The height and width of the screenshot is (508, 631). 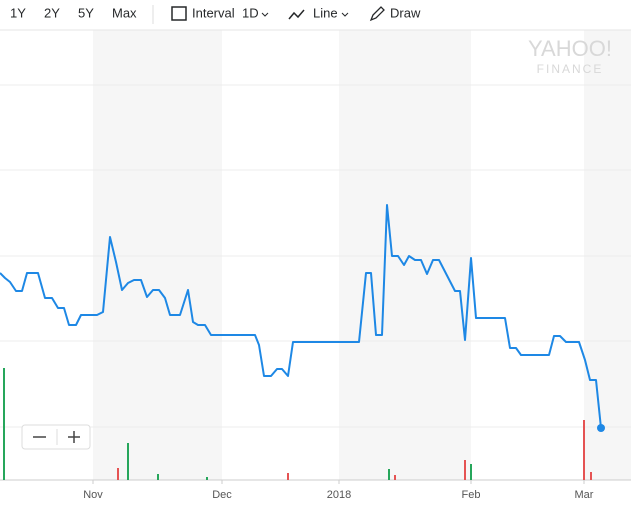 What do you see at coordinates (570, 69) in the screenshot?
I see `logo-sub: FINANCE` at bounding box center [570, 69].